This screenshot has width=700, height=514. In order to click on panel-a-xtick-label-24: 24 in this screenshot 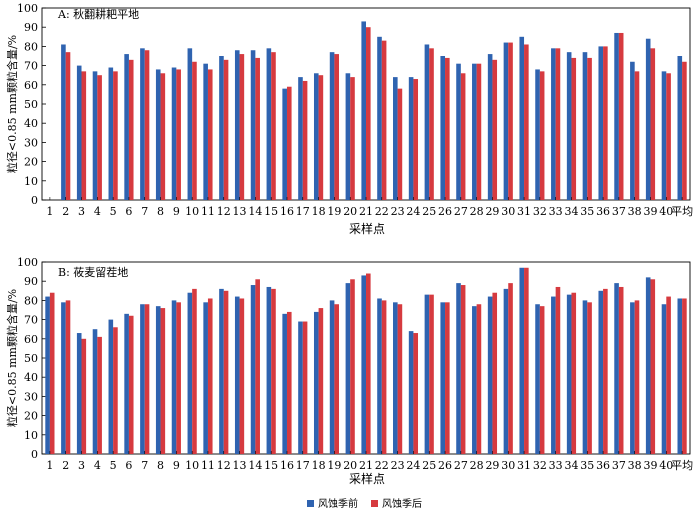, I will do `click(413, 211)`.